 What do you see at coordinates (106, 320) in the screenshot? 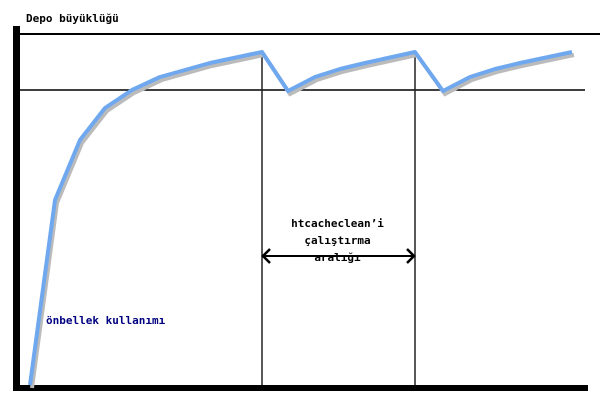
I see `usage-label: önbellek kullanımı` at bounding box center [106, 320].